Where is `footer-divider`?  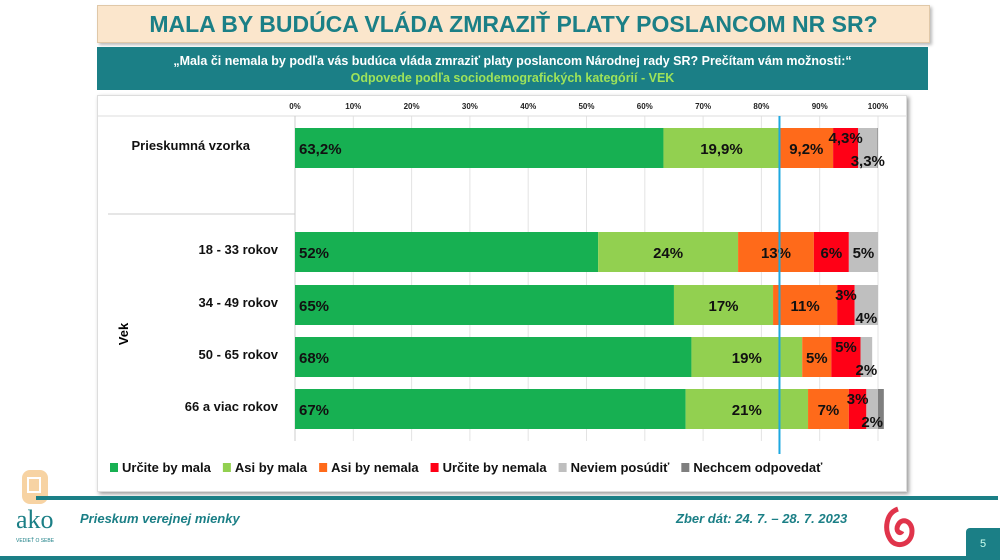
footer-divider is located at coordinates (517, 498).